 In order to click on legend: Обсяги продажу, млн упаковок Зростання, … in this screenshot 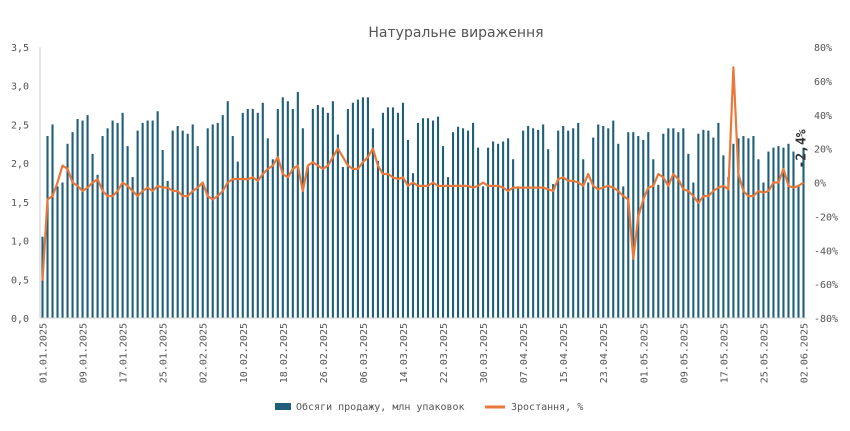, I will do `click(429, 407)`.